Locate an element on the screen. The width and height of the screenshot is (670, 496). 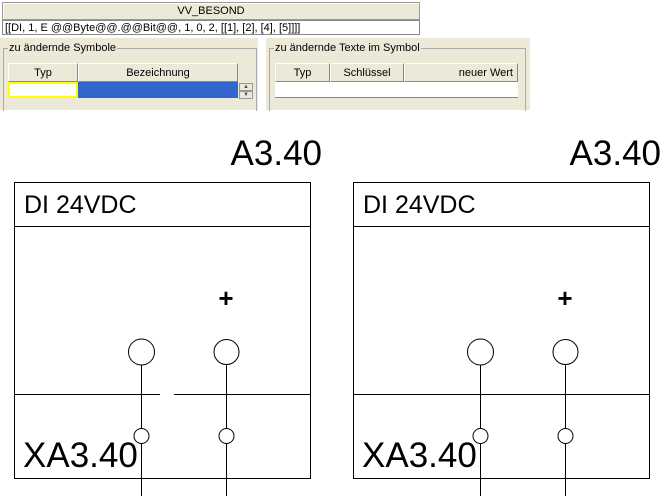
texts-row is located at coordinates (396, 90).